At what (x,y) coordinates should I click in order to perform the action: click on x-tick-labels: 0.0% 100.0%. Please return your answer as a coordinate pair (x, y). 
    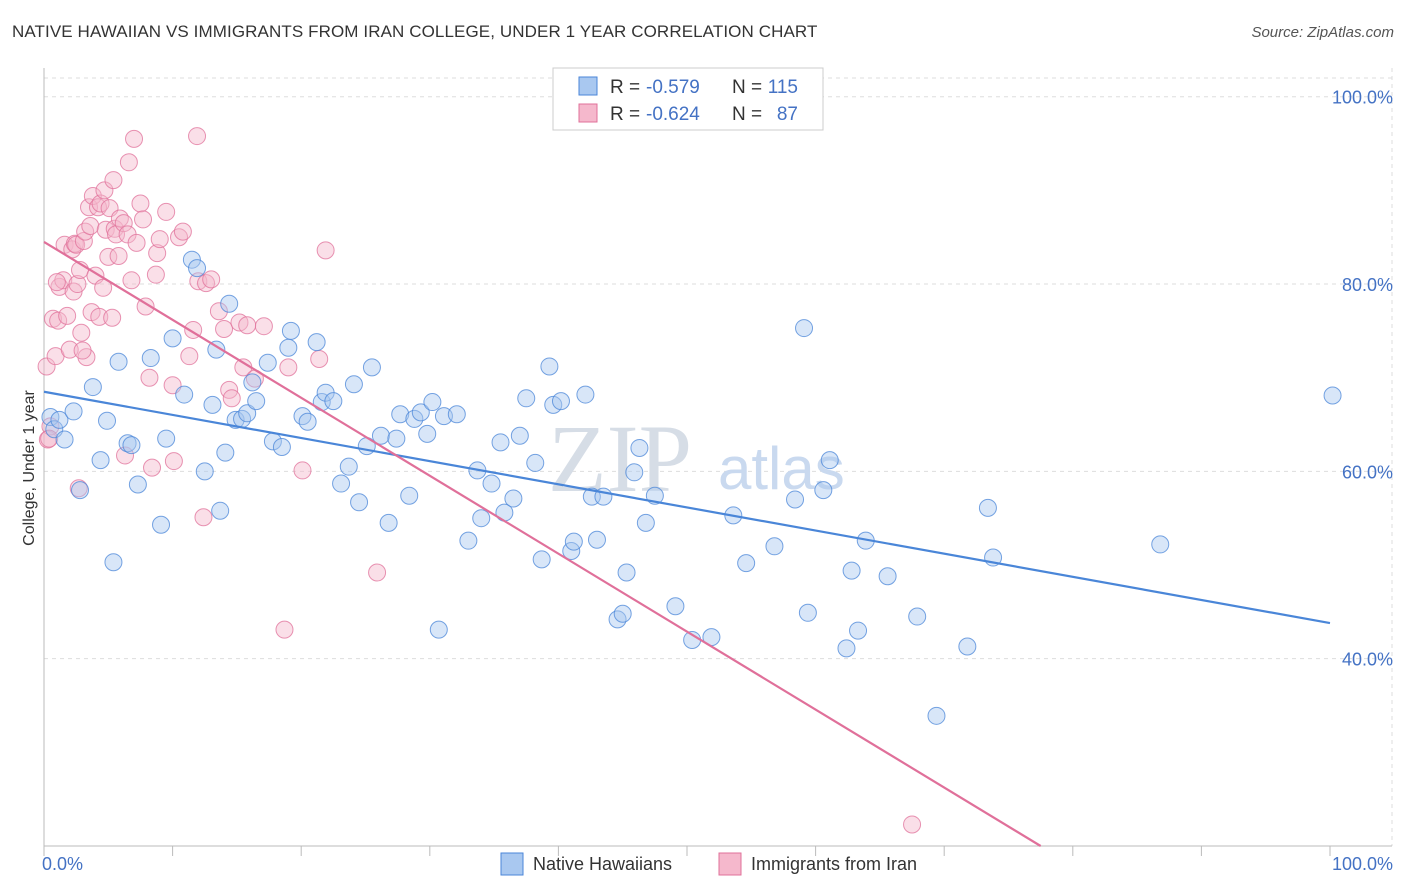
    Looking at the image, I should click on (717, 864).